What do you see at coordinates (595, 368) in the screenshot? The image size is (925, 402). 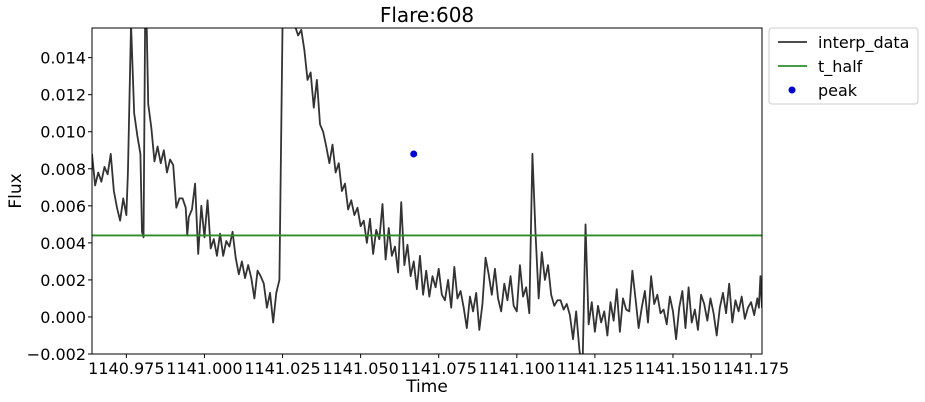 I see `x-tick-label: 1141.125` at bounding box center [595, 368].